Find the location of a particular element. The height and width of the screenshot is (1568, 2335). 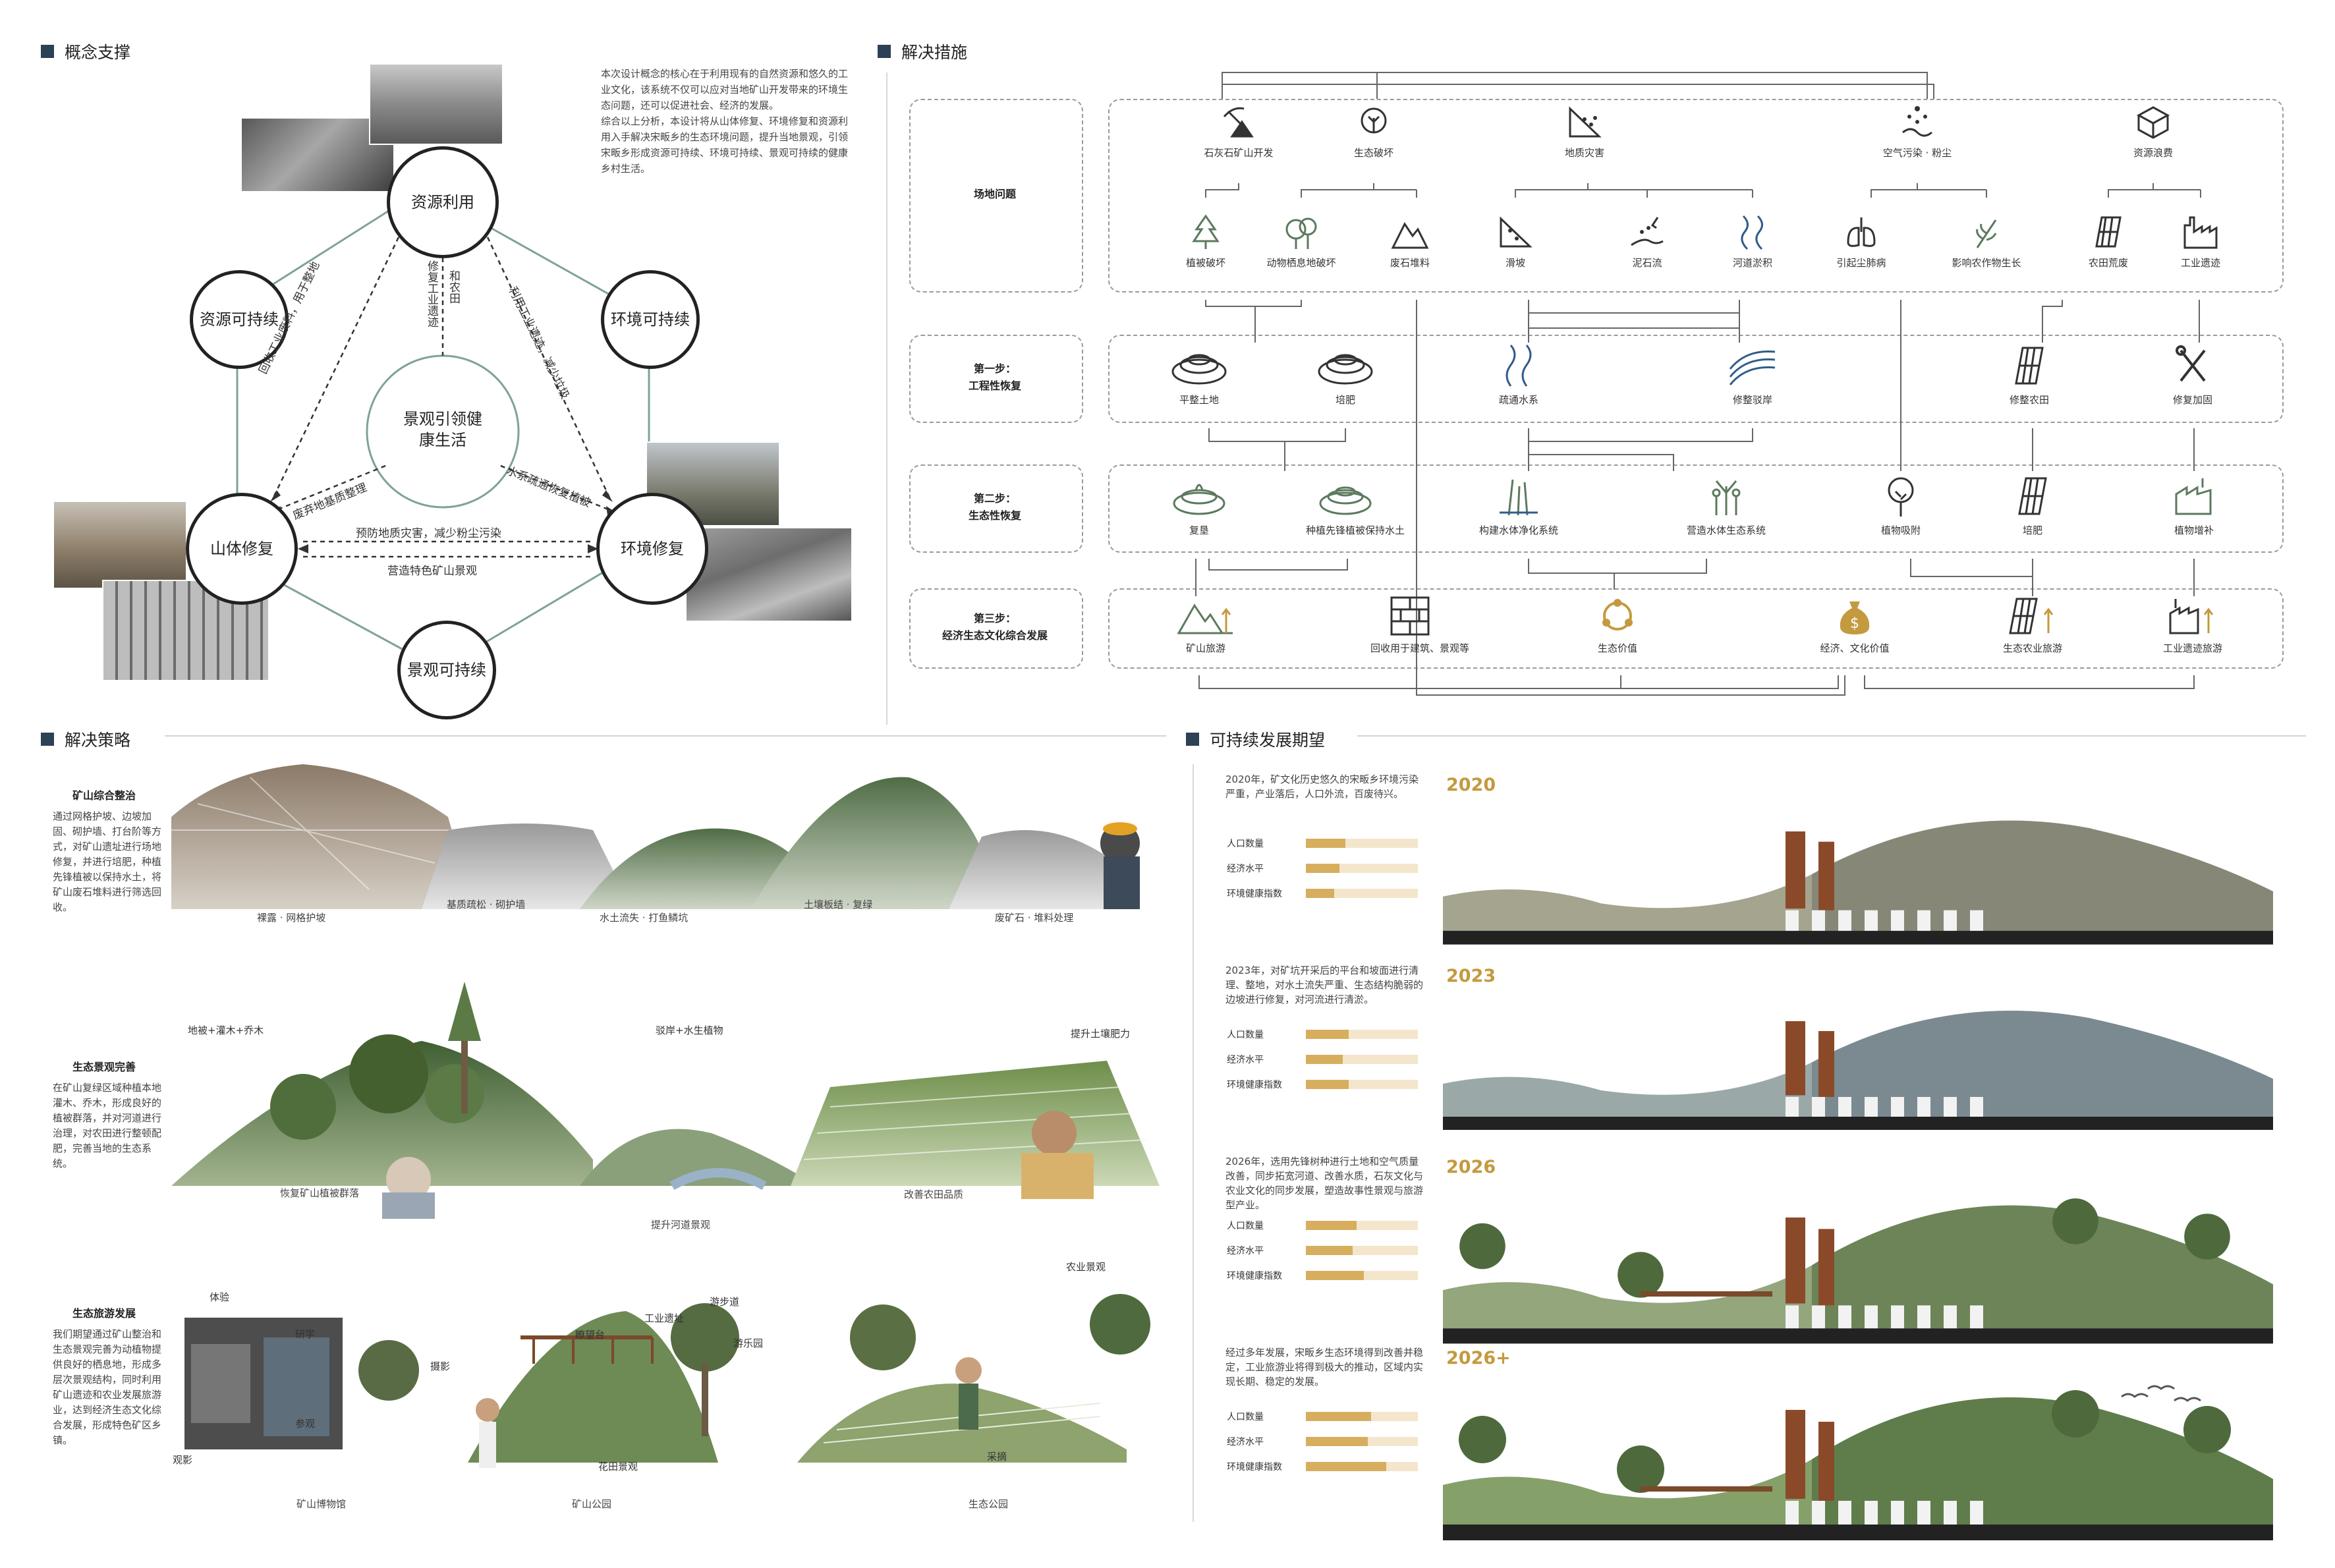

caption-mine-museum: 矿山博物馆 is located at coordinates (321, 1504).